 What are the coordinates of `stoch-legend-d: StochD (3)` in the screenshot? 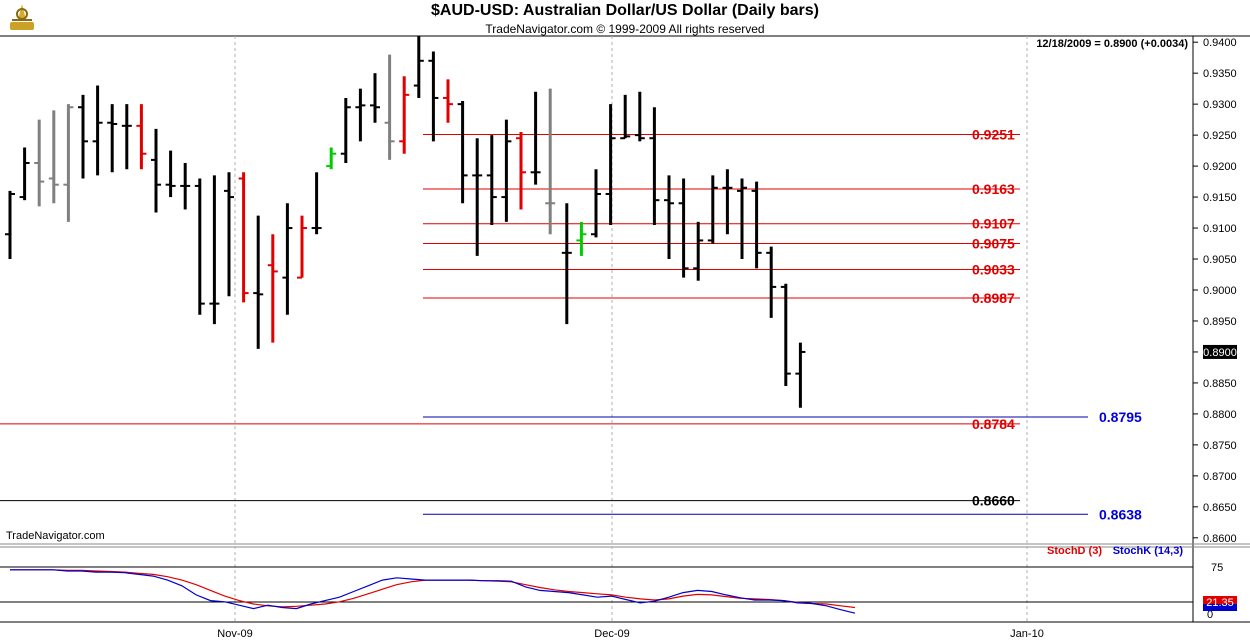 It's located at (1074, 551).